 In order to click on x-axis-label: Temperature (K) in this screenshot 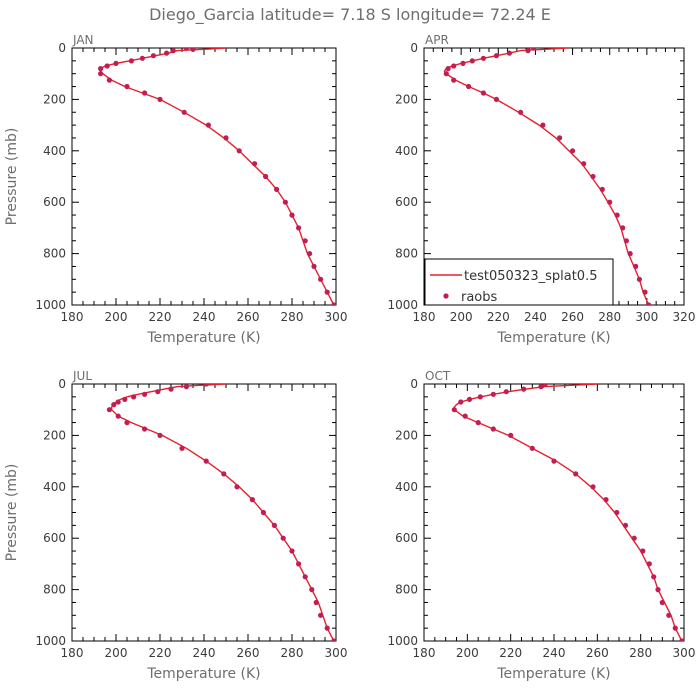, I will do `click(203, 338)`.